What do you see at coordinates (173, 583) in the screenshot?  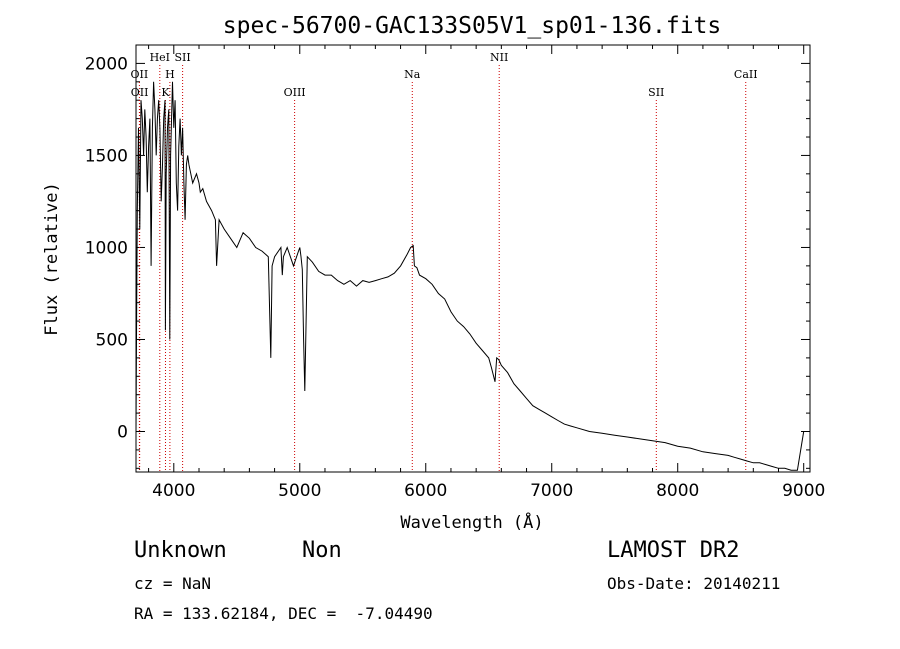 I see `cz-value: cz = NaN` at bounding box center [173, 583].